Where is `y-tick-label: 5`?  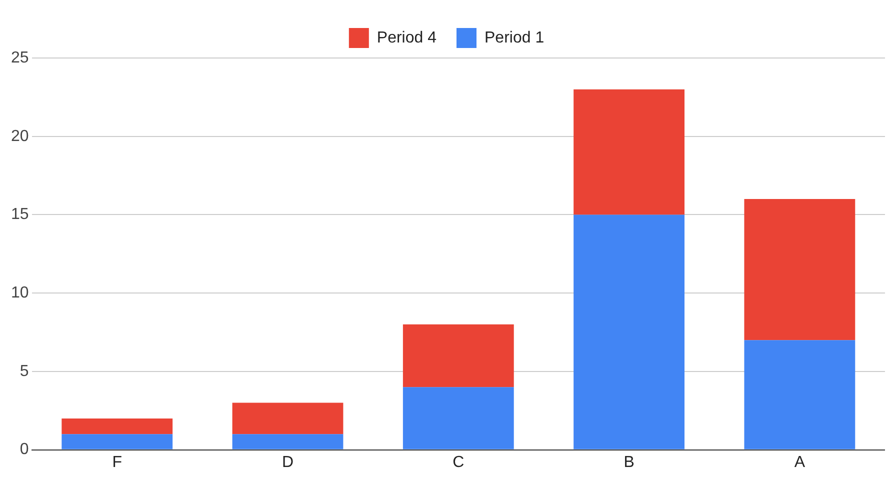
y-tick-label: 5 is located at coordinates (24, 371).